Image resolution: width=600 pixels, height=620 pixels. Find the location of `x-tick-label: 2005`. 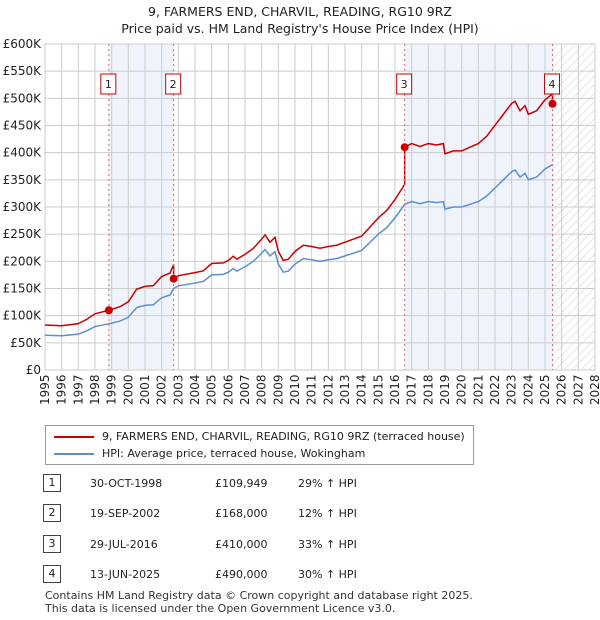

x-tick-label: 2005 is located at coordinates (212, 389).